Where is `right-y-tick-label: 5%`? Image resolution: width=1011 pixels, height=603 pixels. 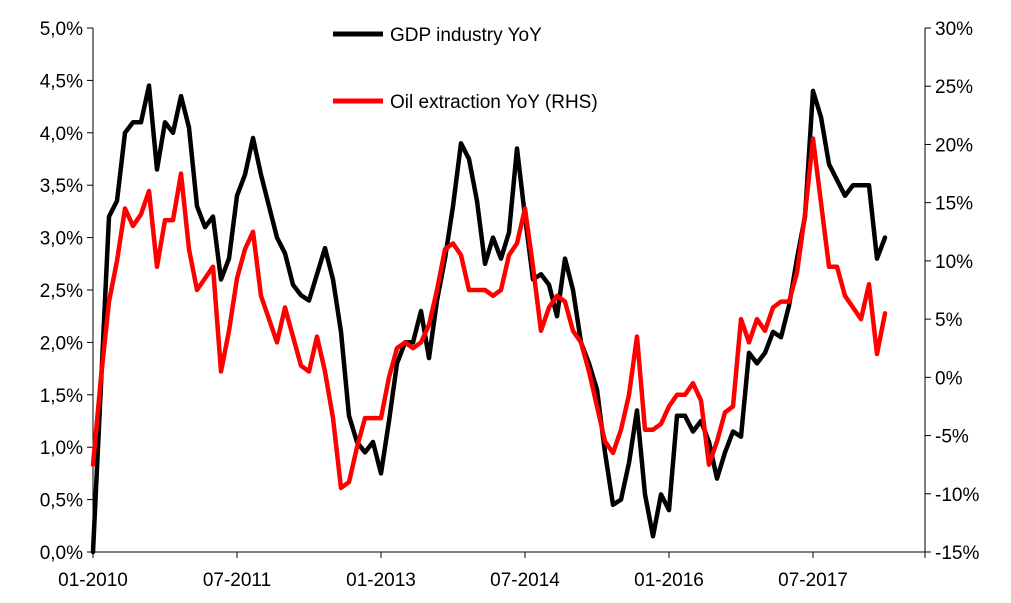
right-y-tick-label: 5% is located at coordinates (949, 320).